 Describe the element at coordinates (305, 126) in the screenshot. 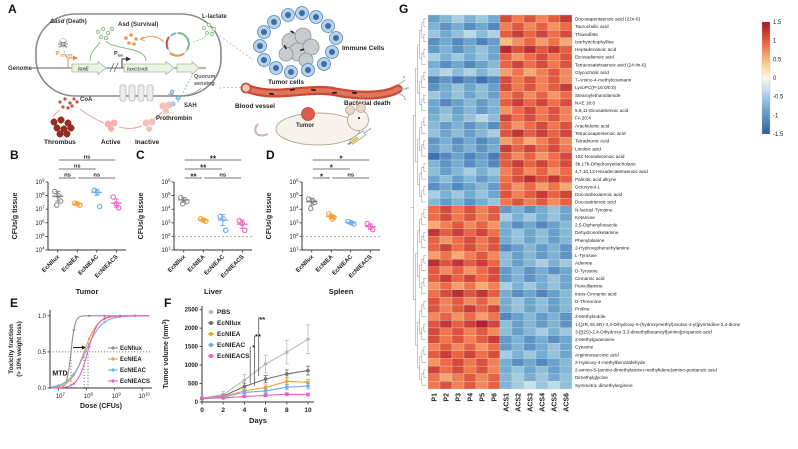

I see `mouse-tumor-label: Tumor` at that location.